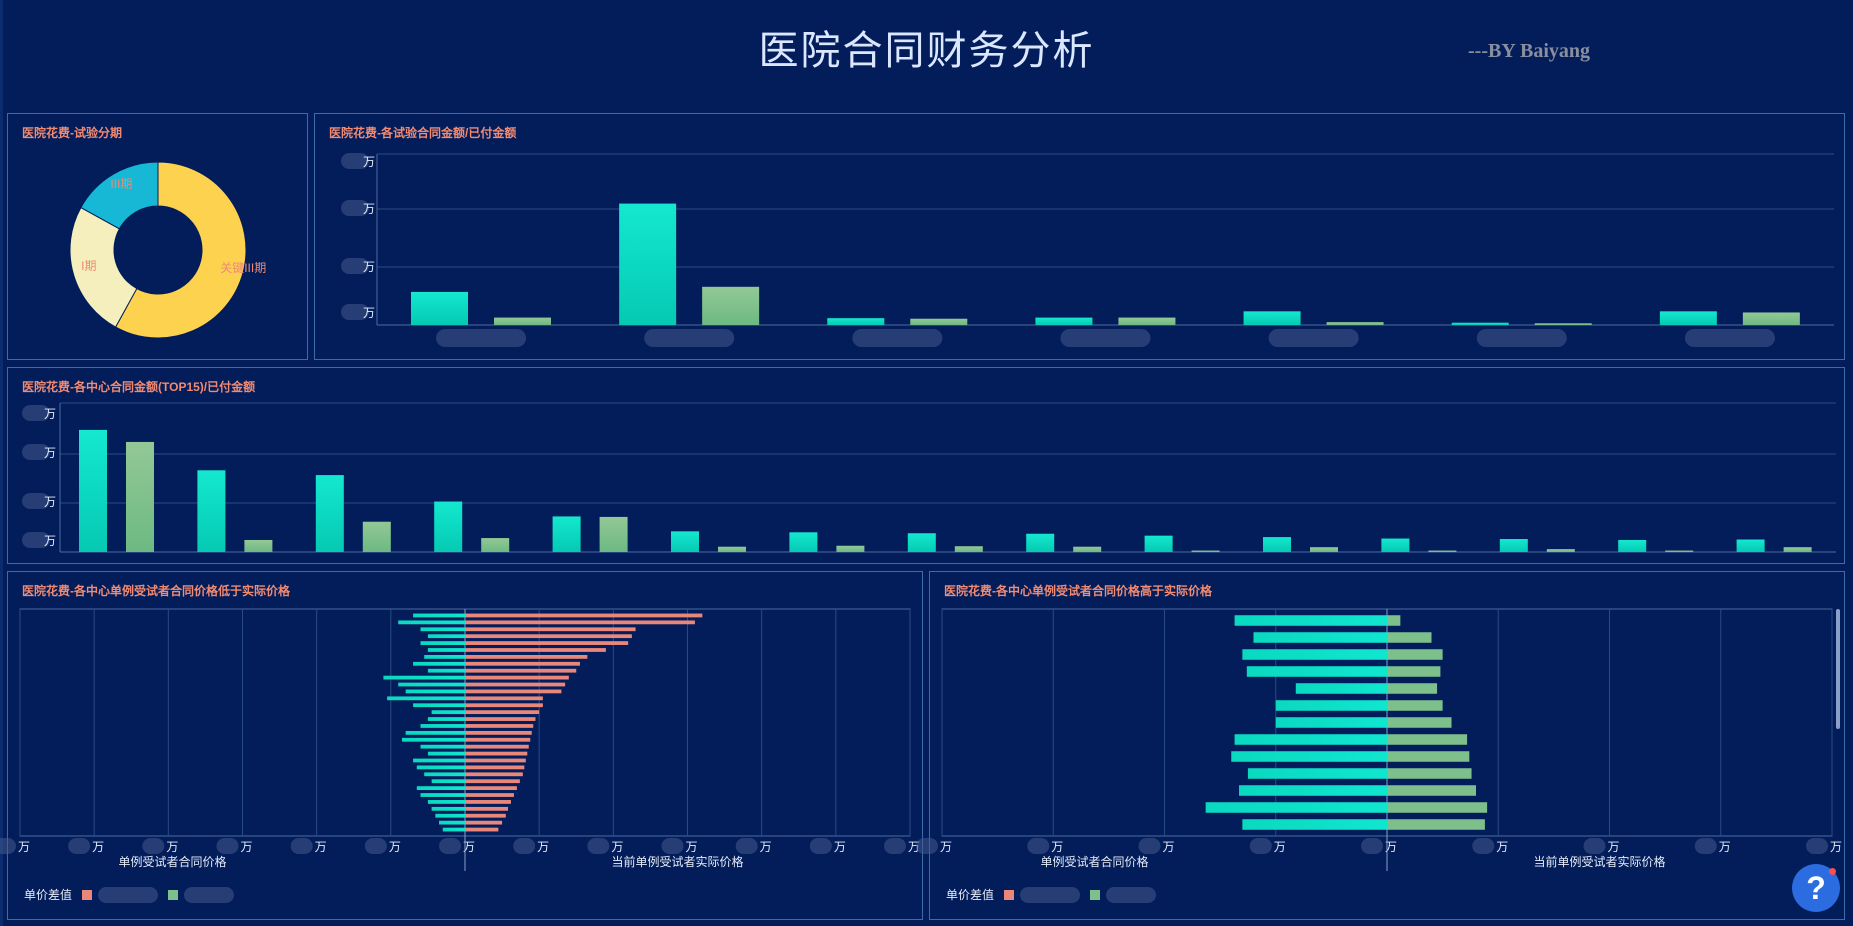 Image resolution: width=1853 pixels, height=926 pixels. I want to click on legend-diff-swatch, so click(1009, 894).